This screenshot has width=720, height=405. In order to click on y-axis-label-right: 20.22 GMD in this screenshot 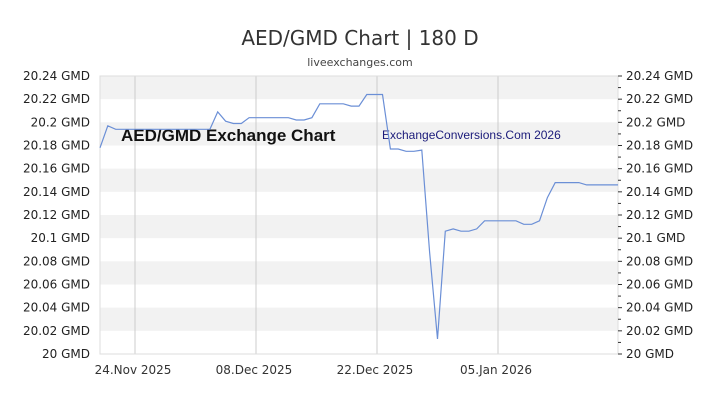, I will do `click(659, 99)`.